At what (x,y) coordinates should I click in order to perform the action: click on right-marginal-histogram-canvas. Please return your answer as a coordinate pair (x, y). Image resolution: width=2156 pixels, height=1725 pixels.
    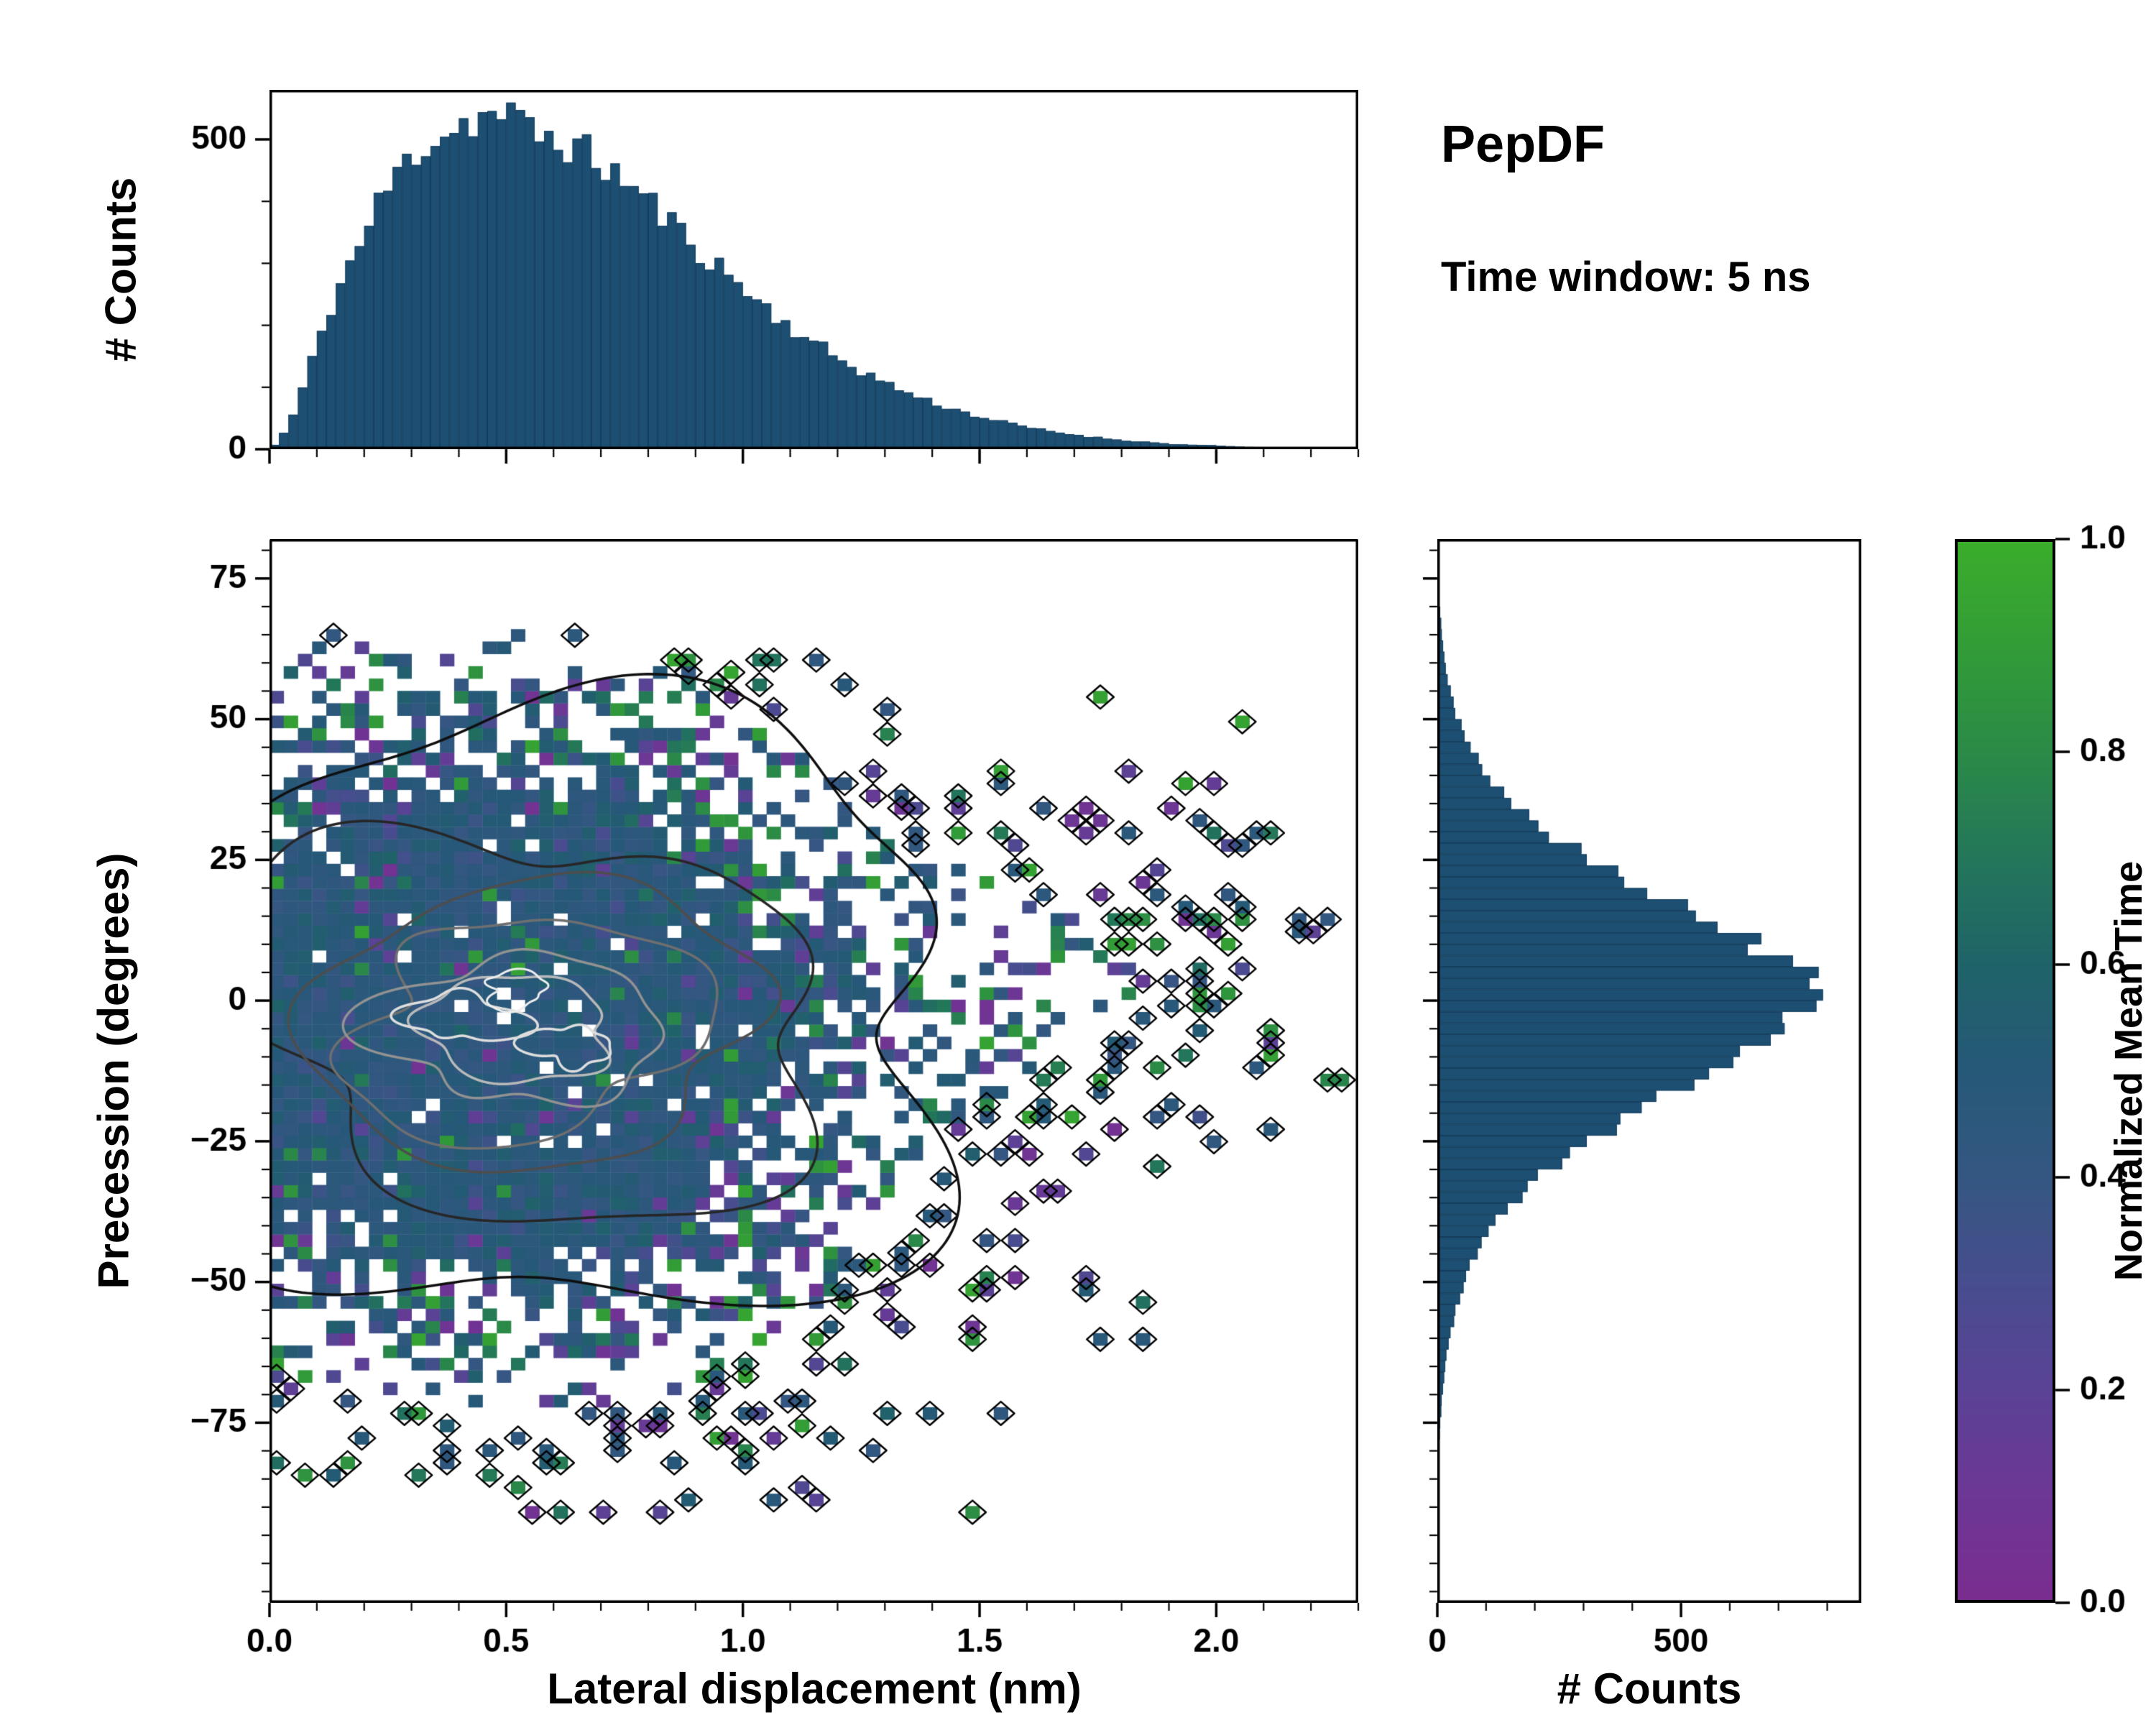
    Looking at the image, I should click on (1649, 1071).